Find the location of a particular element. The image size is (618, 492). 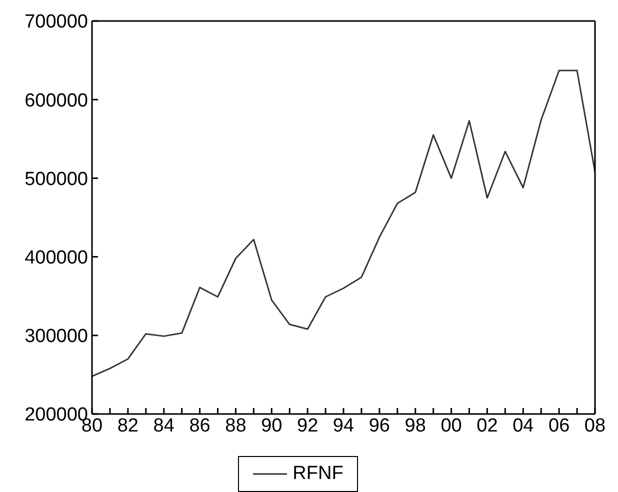

x-tick-label: 88 is located at coordinates (235, 425).